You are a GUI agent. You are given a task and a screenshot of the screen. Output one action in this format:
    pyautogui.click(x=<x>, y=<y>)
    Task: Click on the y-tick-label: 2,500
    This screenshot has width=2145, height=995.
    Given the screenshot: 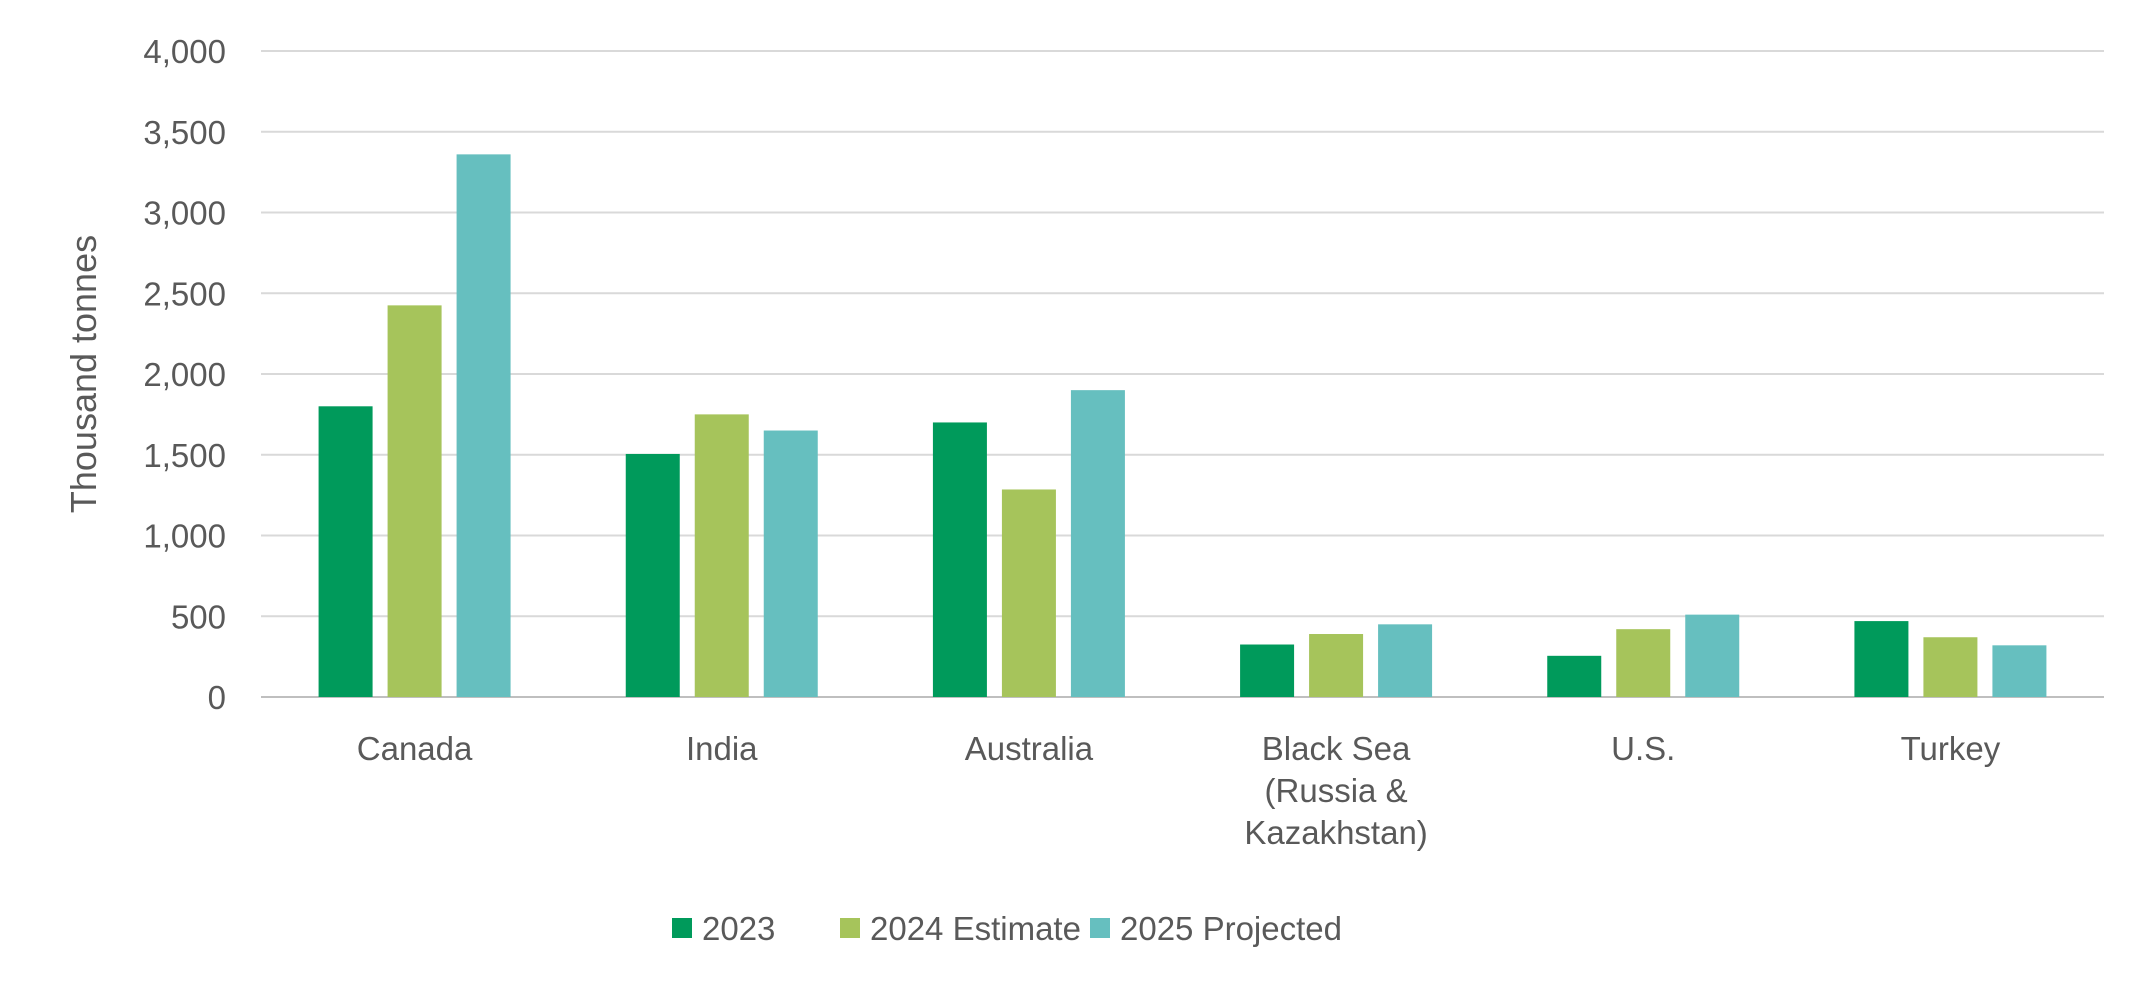 What is the action you would take?
    pyautogui.click(x=184, y=293)
    